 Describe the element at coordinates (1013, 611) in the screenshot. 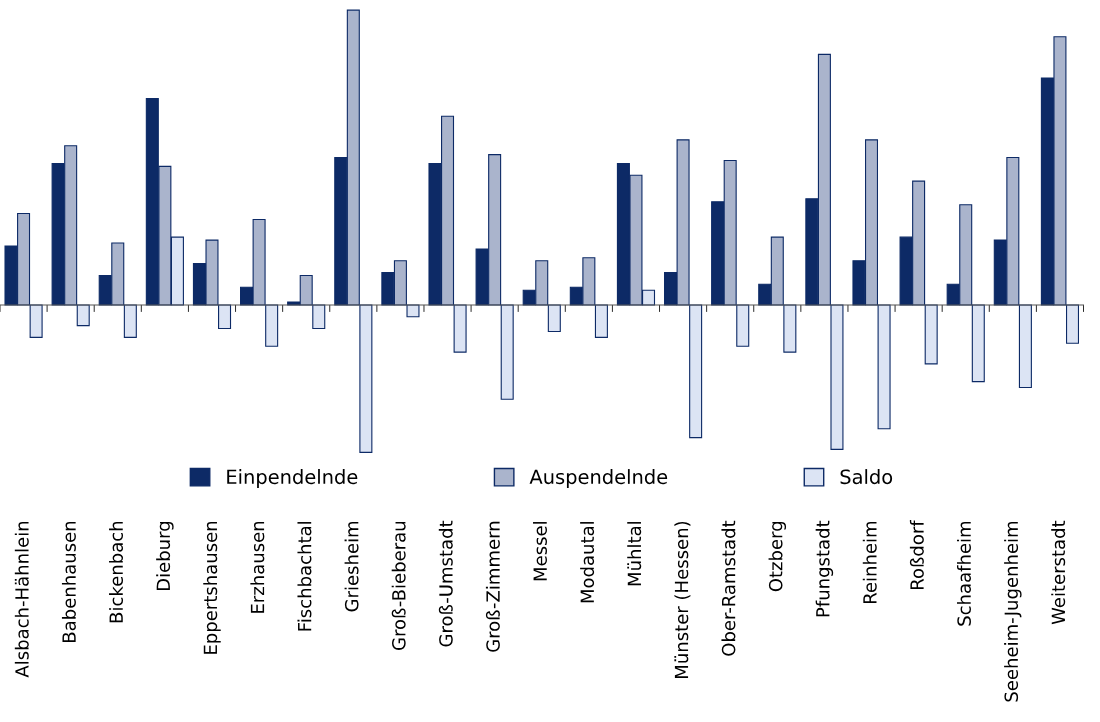

I see `x-tick-label: Seeheim-Jugenheim` at that location.